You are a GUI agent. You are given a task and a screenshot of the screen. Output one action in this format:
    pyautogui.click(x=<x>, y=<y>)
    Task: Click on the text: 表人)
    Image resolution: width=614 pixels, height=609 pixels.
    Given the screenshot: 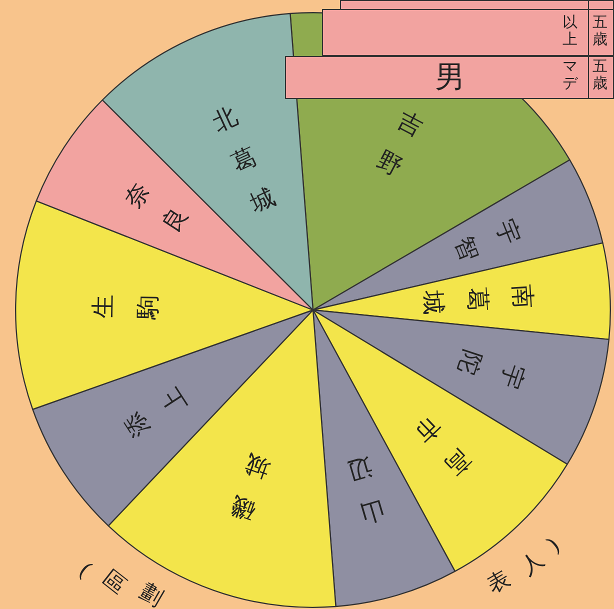 What is the action you would take?
    pyautogui.click(x=524, y=566)
    